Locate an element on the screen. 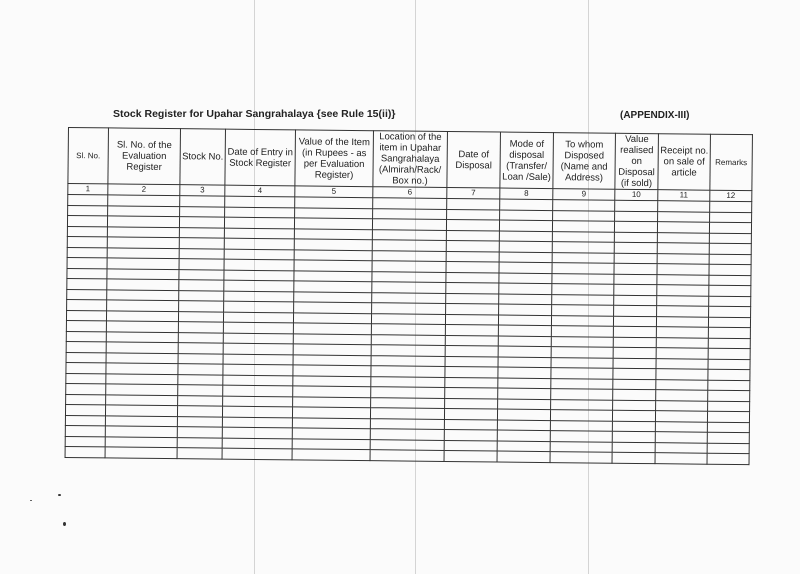 The image size is (800, 574). column-number: 5 is located at coordinates (333, 191).